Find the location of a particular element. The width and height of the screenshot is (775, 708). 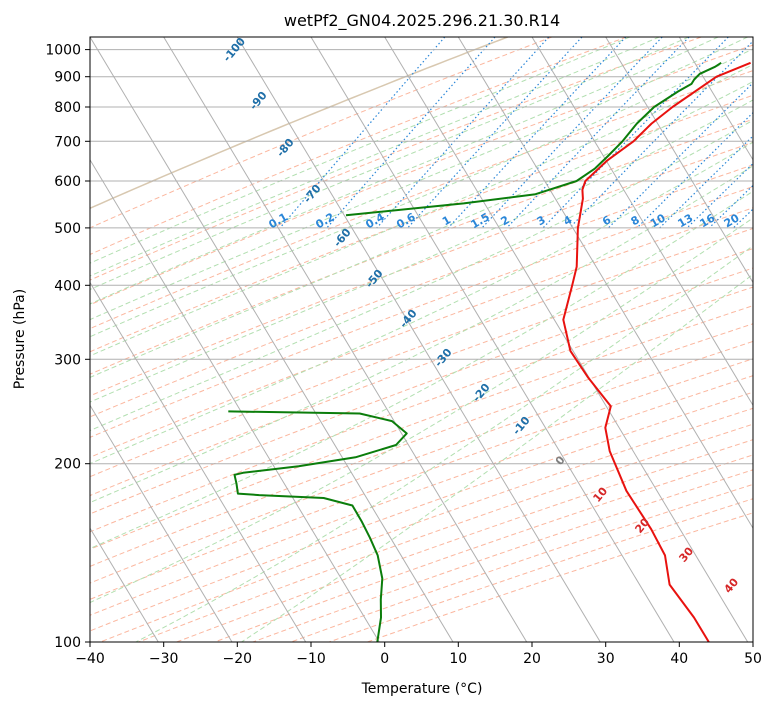

y-tick-label: 400 is located at coordinates (67, 286).